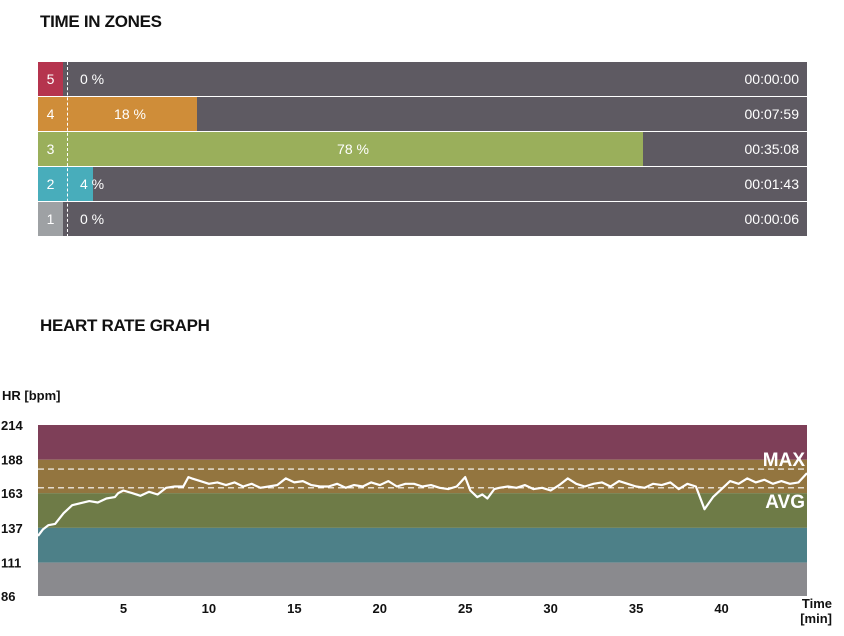 The width and height of the screenshot is (844, 636). I want to click on x-tick-label: 40, so click(721, 608).